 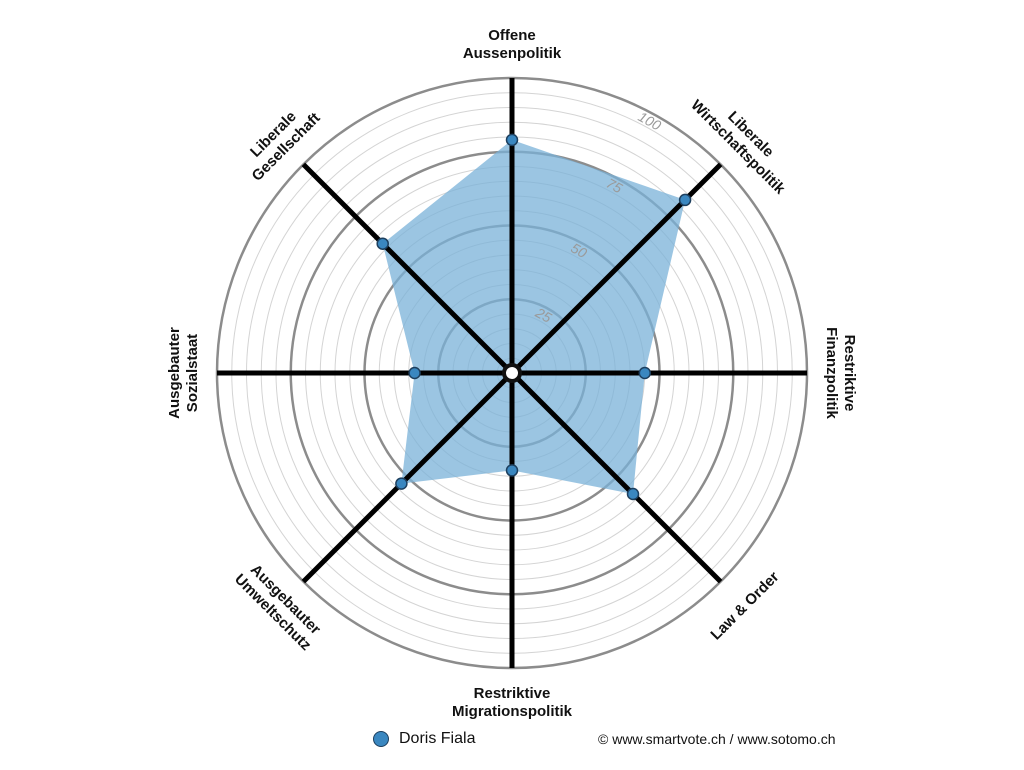 What do you see at coordinates (512, 373) in the screenshot?
I see `center-hub` at bounding box center [512, 373].